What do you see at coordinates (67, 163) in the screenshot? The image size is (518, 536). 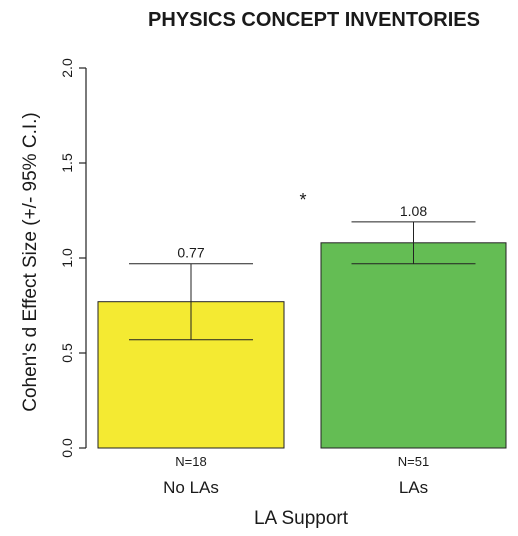 I see `y-tick-label: 1.5` at bounding box center [67, 163].